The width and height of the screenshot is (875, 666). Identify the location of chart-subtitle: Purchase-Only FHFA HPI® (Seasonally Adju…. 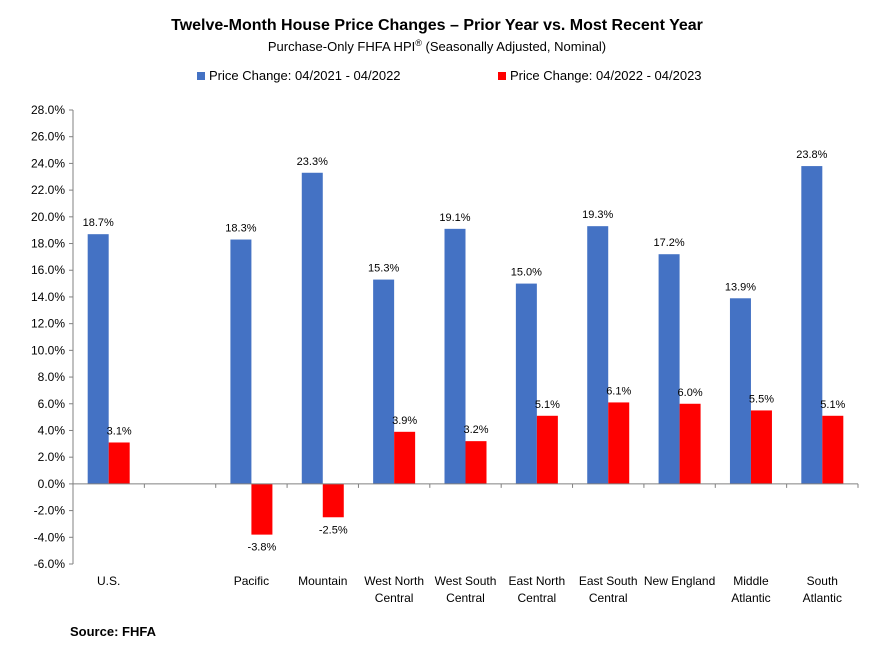
(437, 46).